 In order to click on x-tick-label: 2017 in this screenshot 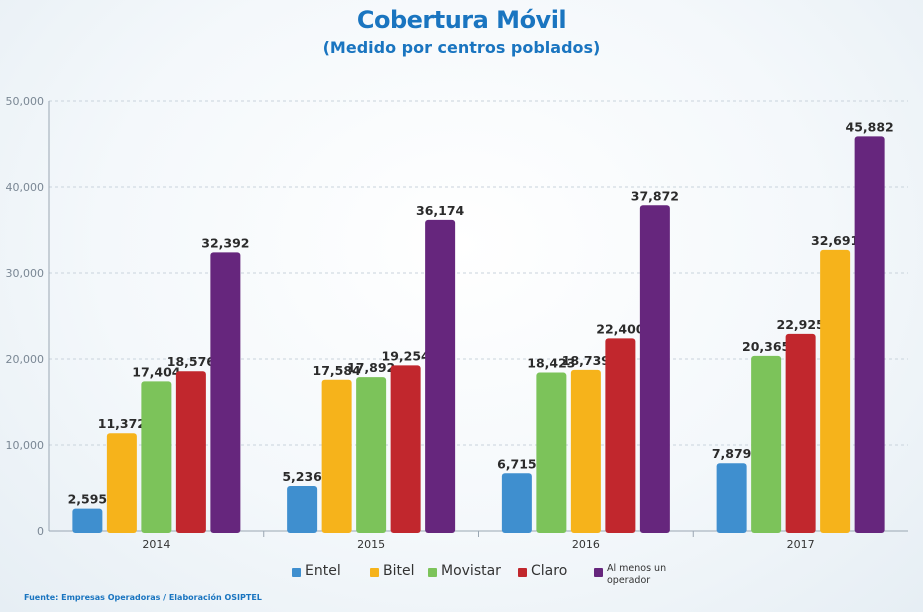, I will do `click(801, 544)`.